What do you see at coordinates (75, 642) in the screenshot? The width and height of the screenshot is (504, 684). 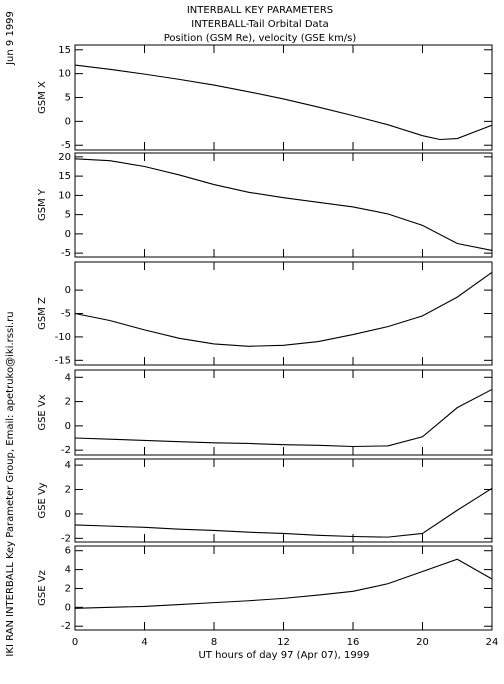 I see `x-tick-label: 0` at bounding box center [75, 642].